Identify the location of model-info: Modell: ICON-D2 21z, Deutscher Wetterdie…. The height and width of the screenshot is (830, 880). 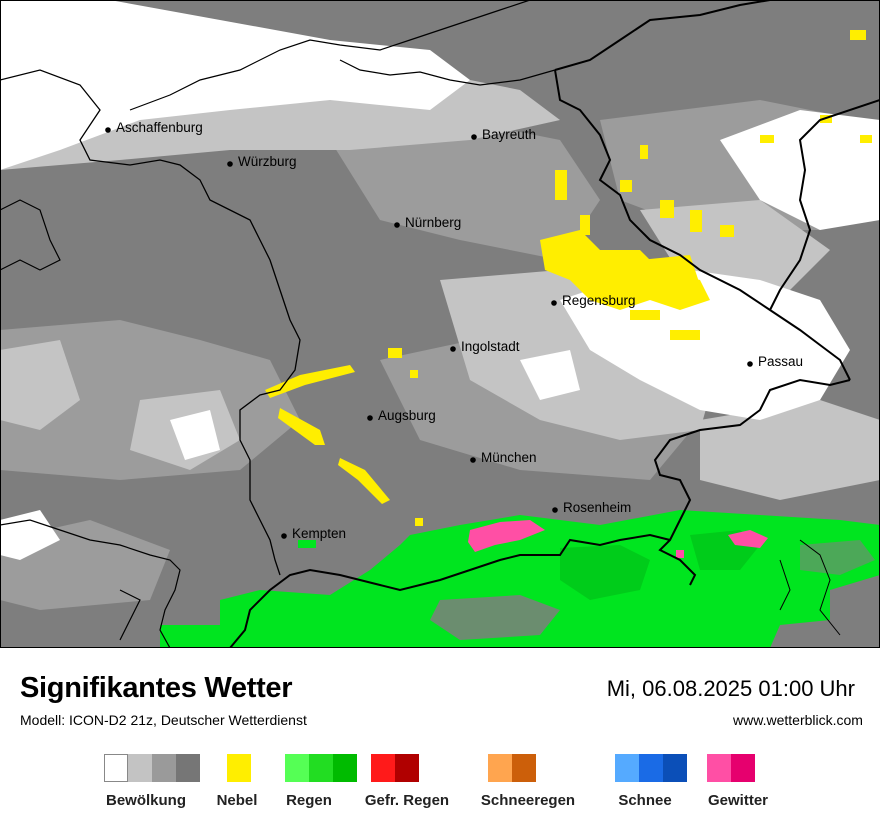
(163, 720).